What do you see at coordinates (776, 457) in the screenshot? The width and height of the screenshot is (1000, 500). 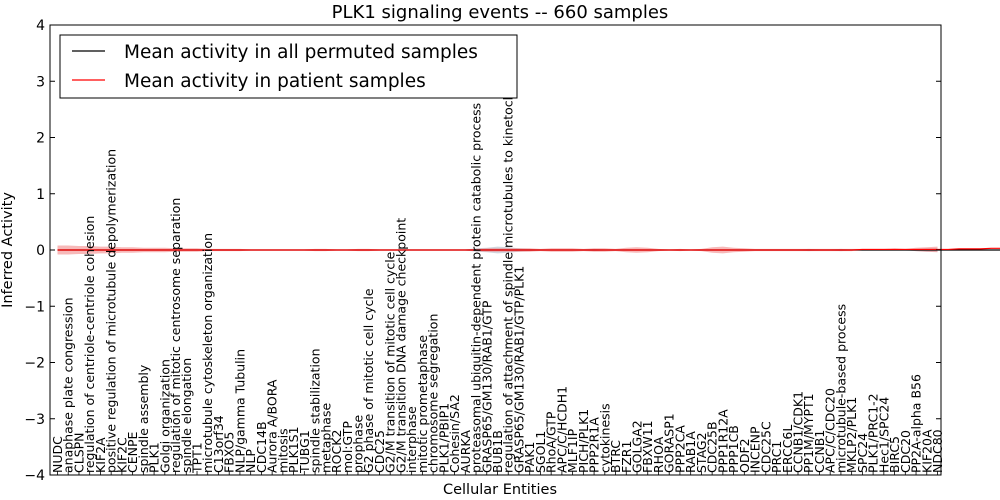 I see `category-label: PRC1` at bounding box center [776, 457].